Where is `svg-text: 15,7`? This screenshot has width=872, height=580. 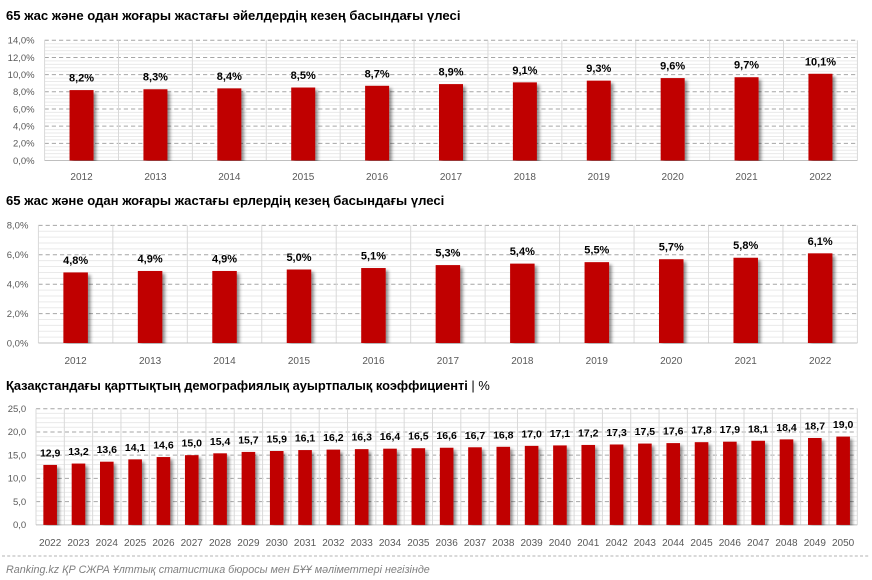 svg-text: 15,7 is located at coordinates (248, 440).